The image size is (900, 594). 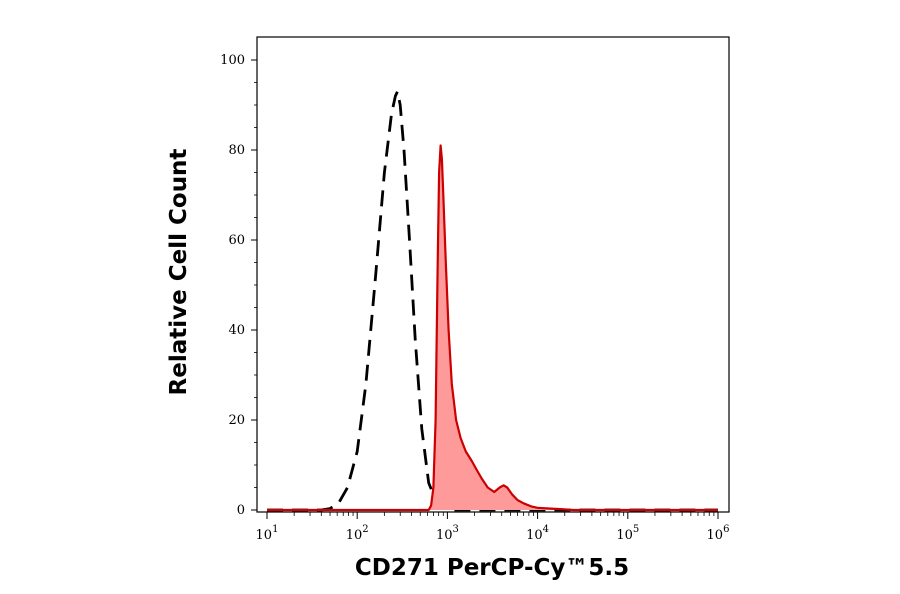 What do you see at coordinates (241, 510) in the screenshot?
I see `y-tick-label: 0` at bounding box center [241, 510].